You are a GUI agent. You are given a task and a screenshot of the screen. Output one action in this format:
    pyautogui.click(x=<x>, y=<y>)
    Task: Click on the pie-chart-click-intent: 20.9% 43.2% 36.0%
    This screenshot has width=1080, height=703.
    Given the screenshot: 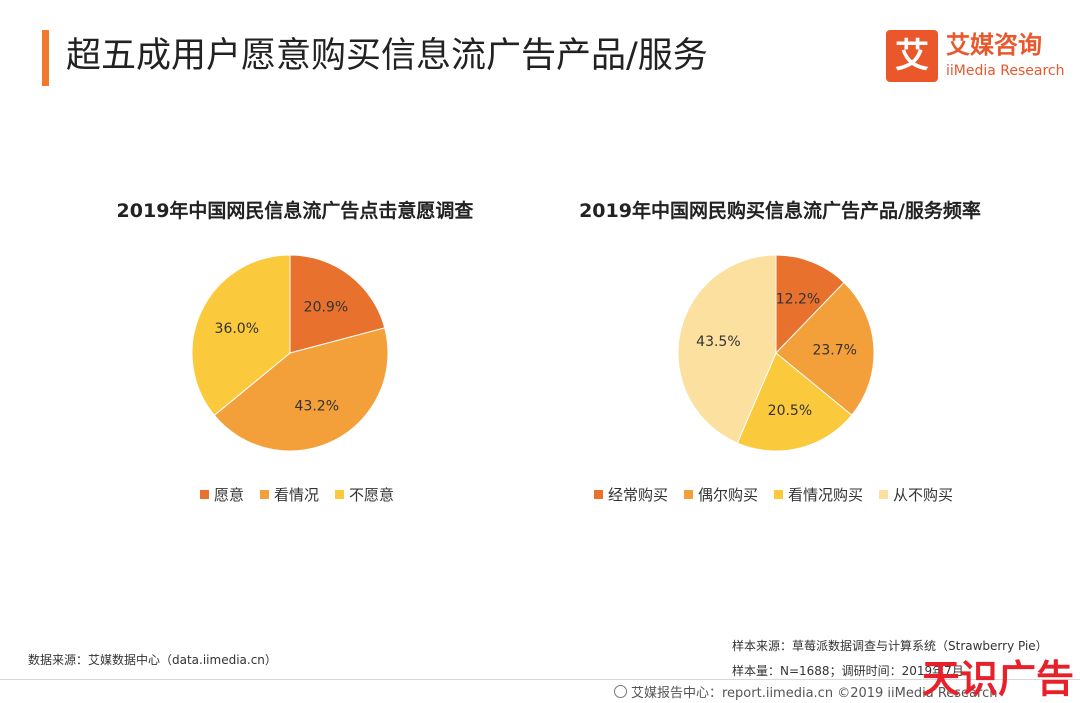 What is the action you would take?
    pyautogui.click(x=290, y=353)
    